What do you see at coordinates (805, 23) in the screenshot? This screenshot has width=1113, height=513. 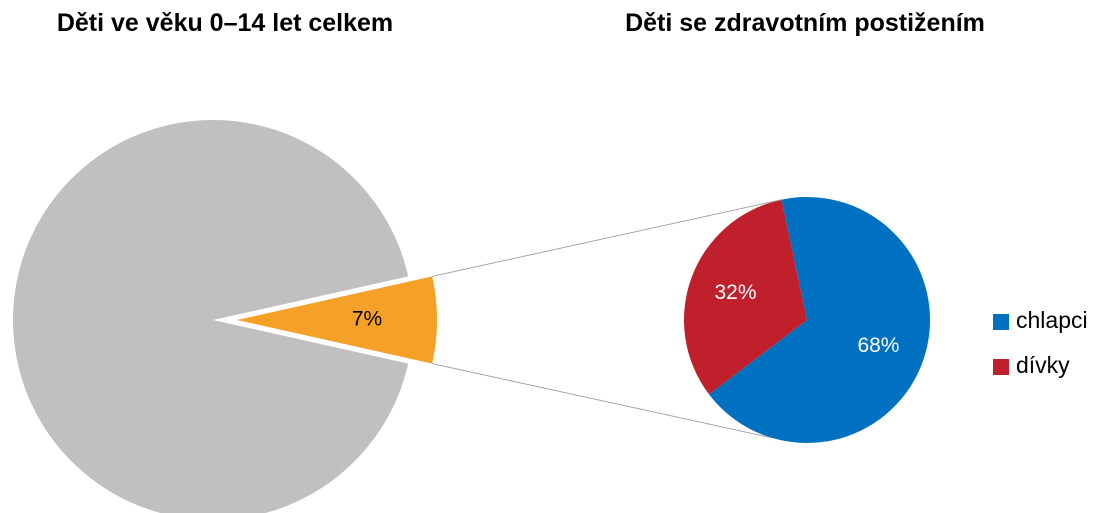 I see `chart-title: Děti se zdravotním postižením` at bounding box center [805, 23].